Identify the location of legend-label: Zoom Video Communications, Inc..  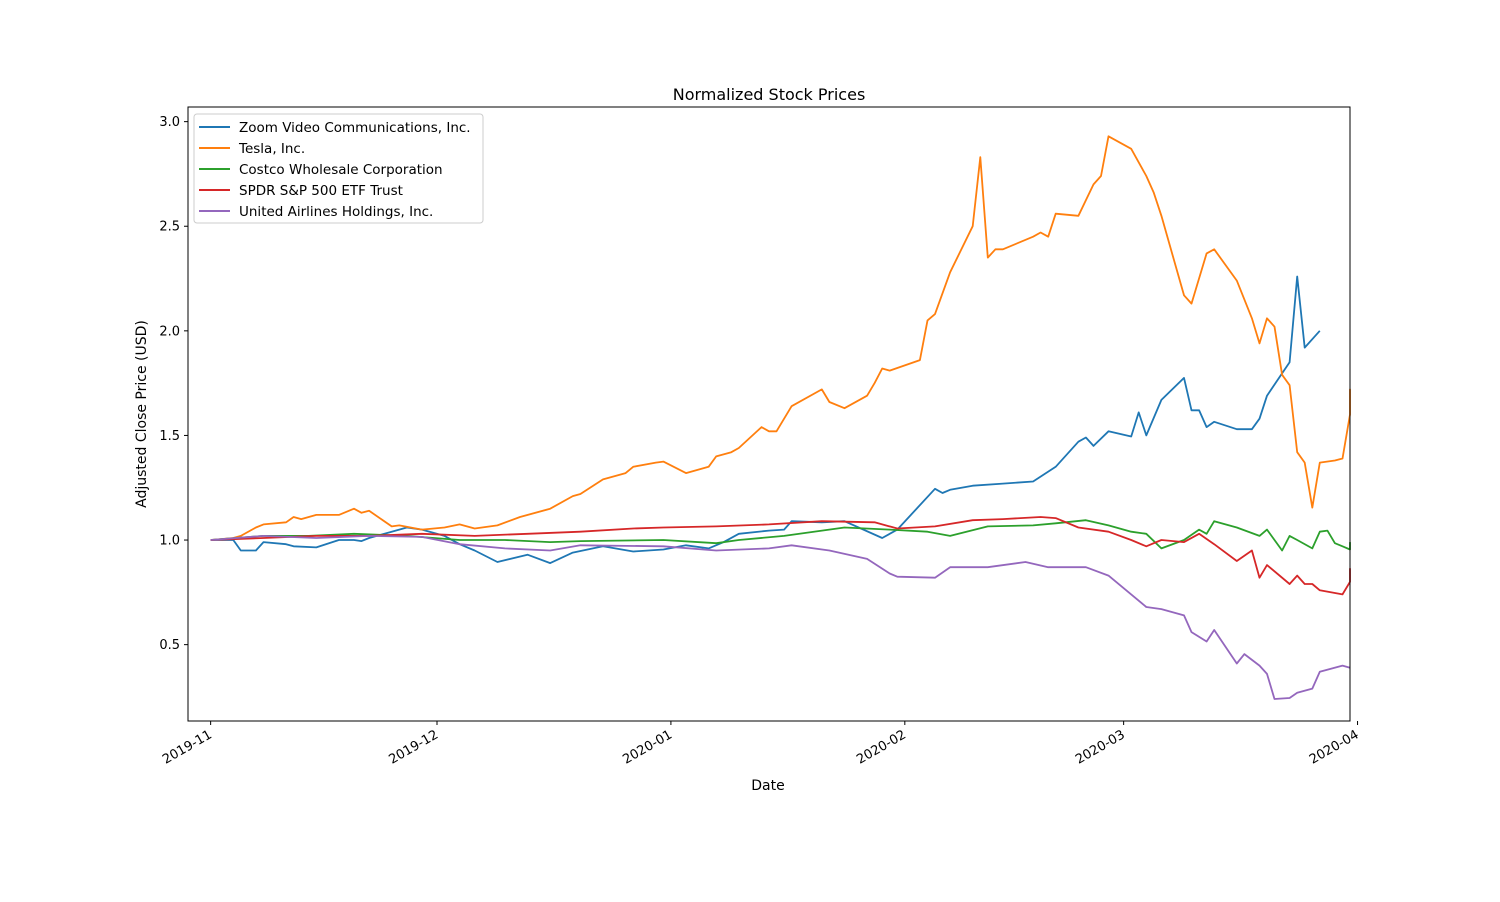
(355, 128).